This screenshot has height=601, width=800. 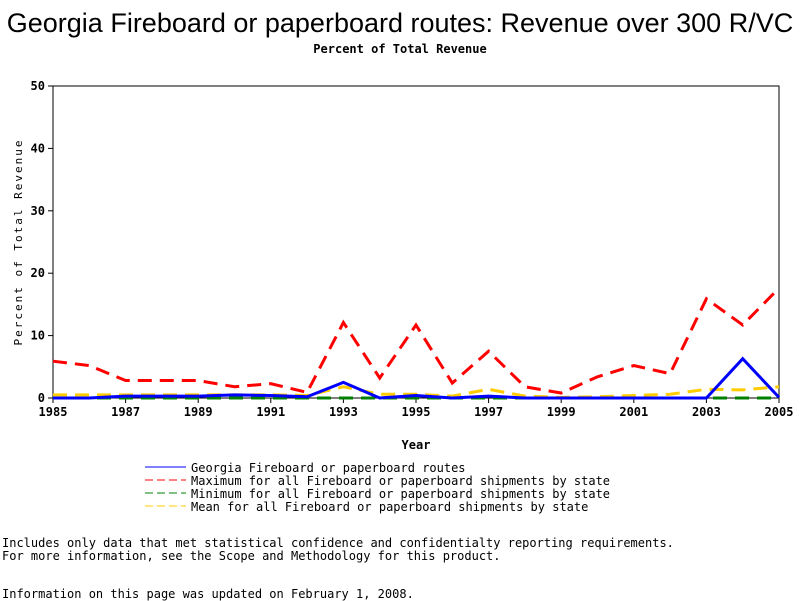 I want to click on y-tick-label: 40, so click(x=38, y=148).